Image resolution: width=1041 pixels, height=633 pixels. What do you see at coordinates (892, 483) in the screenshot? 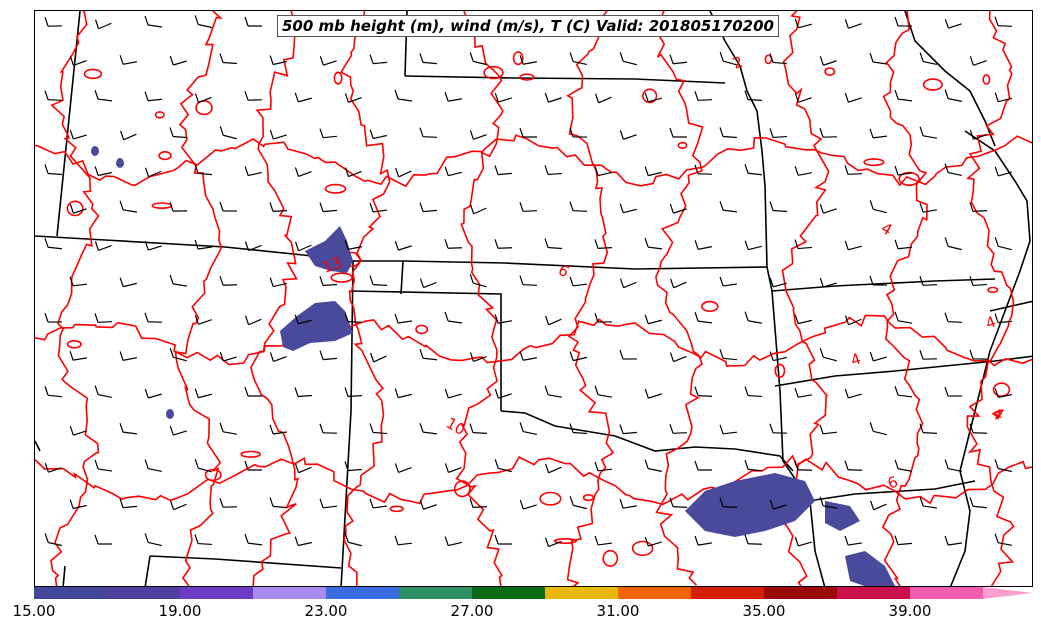
I see `contour-label: 6` at bounding box center [892, 483].